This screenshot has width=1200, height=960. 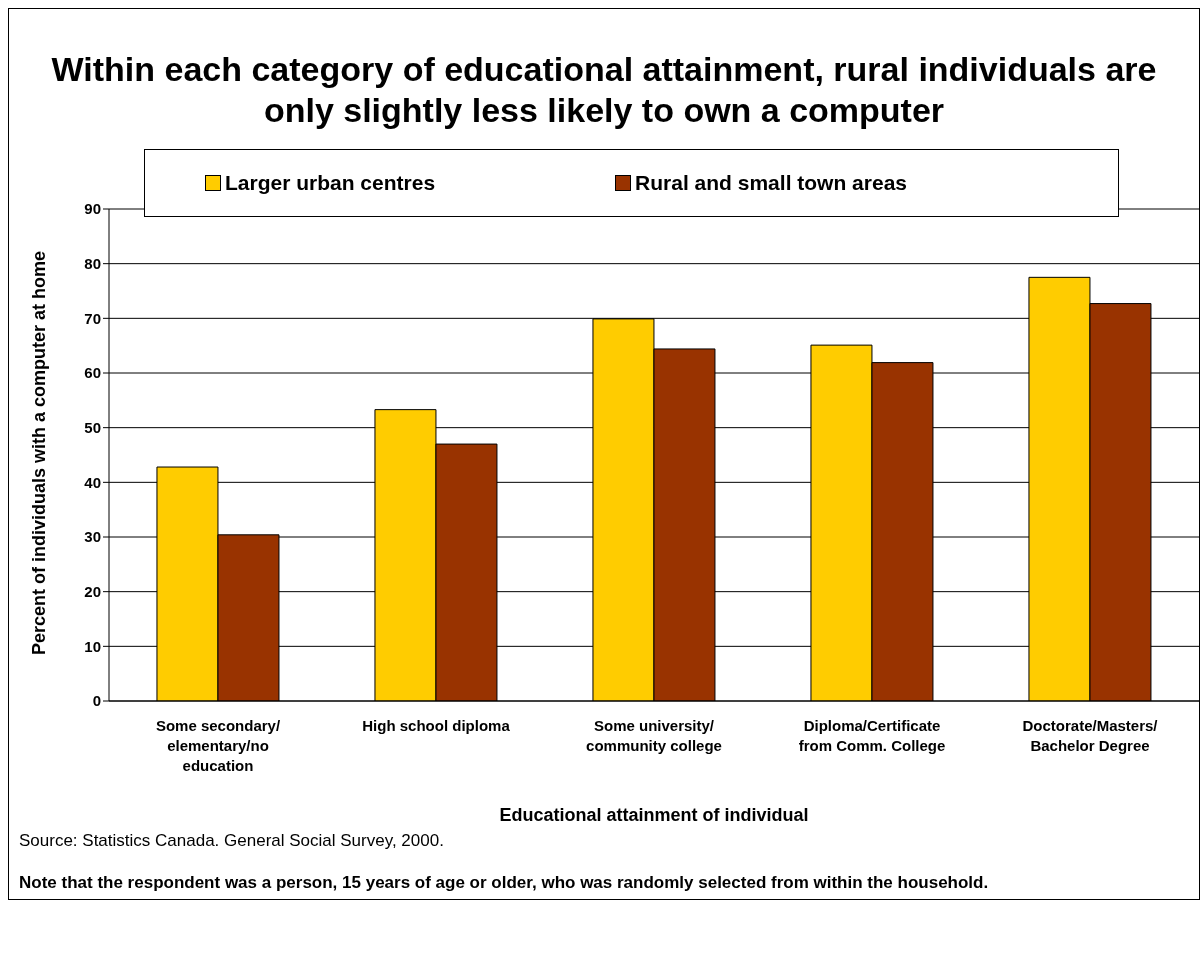 I want to click on text: Note that the respondent was a person, 15 years of age or older, who was randomly selected from within the household., so click(x=504, y=883).